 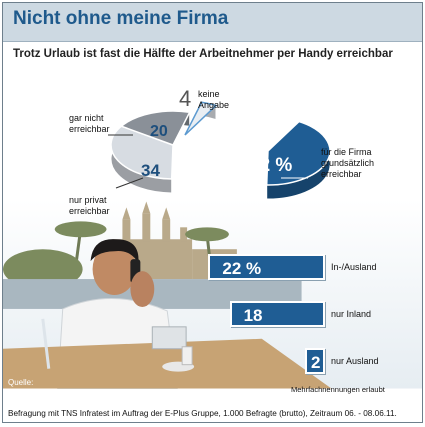 I want to click on pie-value-garnicht: 20, so click(x=159, y=131).